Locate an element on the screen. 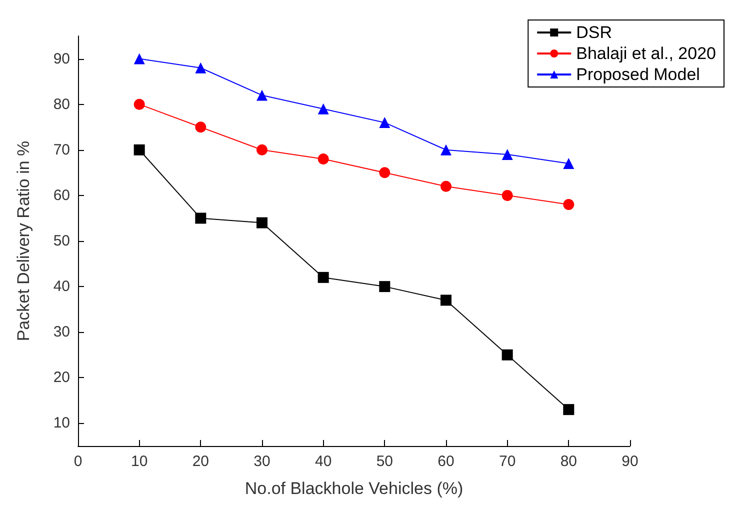  y-tick-label: 90 is located at coordinates (61, 59).